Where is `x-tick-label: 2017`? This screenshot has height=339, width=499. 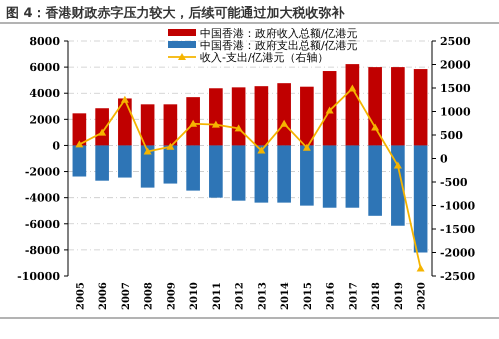 x-tick-label: 2017 is located at coordinates (354, 296).